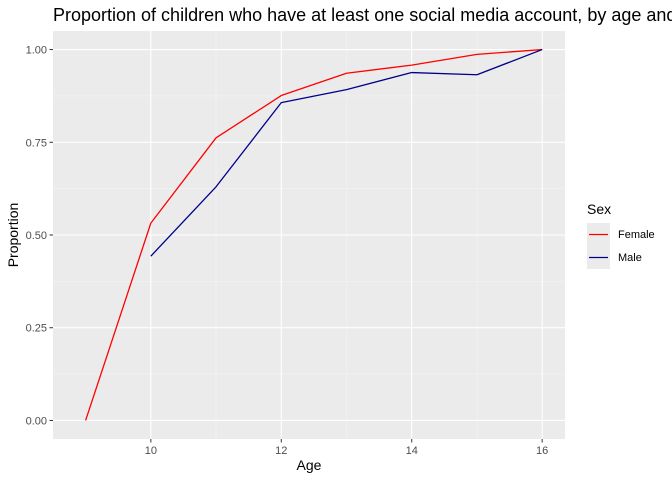 This screenshot has height=485, width=672. I want to click on x-tick-label: 12, so click(281, 451).